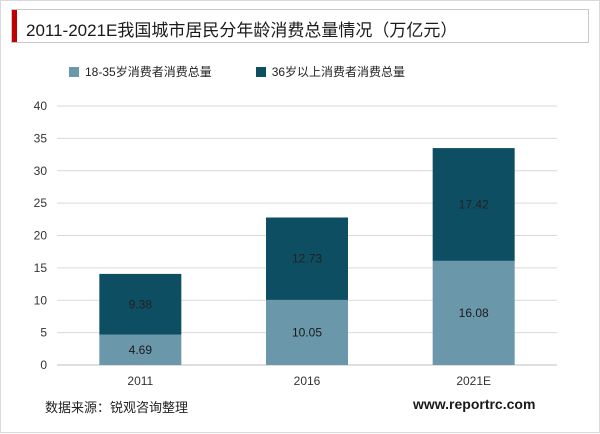 This screenshot has height=434, width=600. What do you see at coordinates (41, 300) in the screenshot?
I see `y-tick-label: 10` at bounding box center [41, 300].